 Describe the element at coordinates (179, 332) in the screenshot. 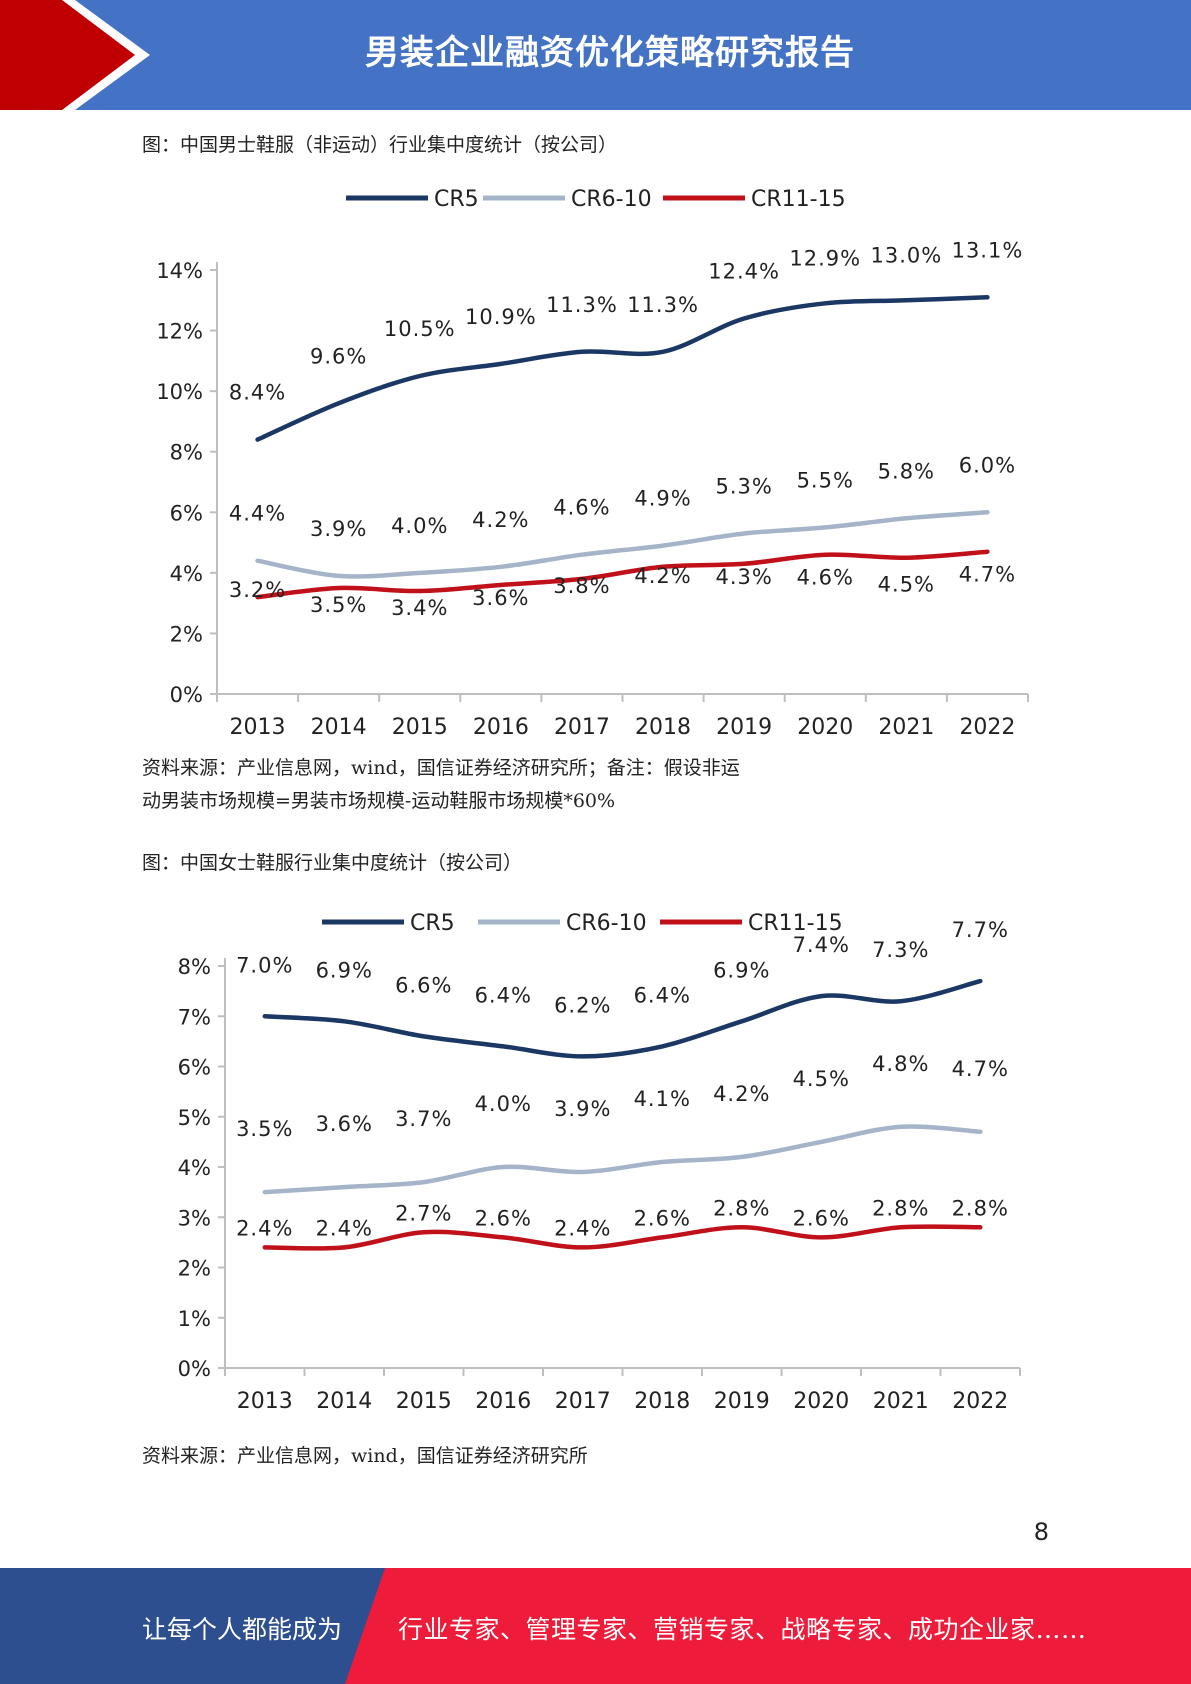

I see `y-tick-label: 12%` at that location.